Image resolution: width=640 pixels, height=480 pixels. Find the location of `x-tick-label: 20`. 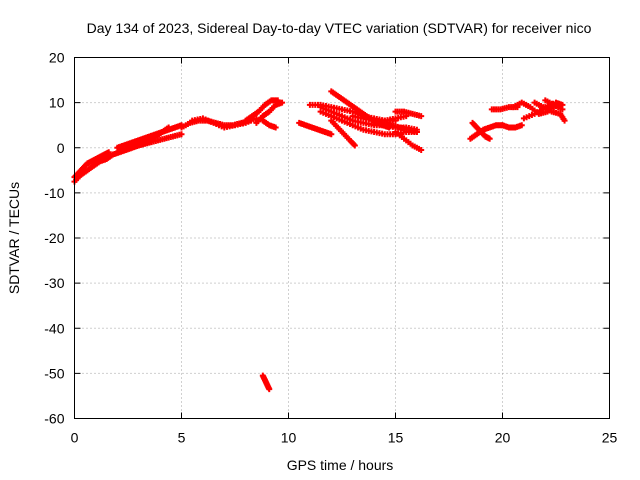

x-tick-label: 20 is located at coordinates (503, 438).